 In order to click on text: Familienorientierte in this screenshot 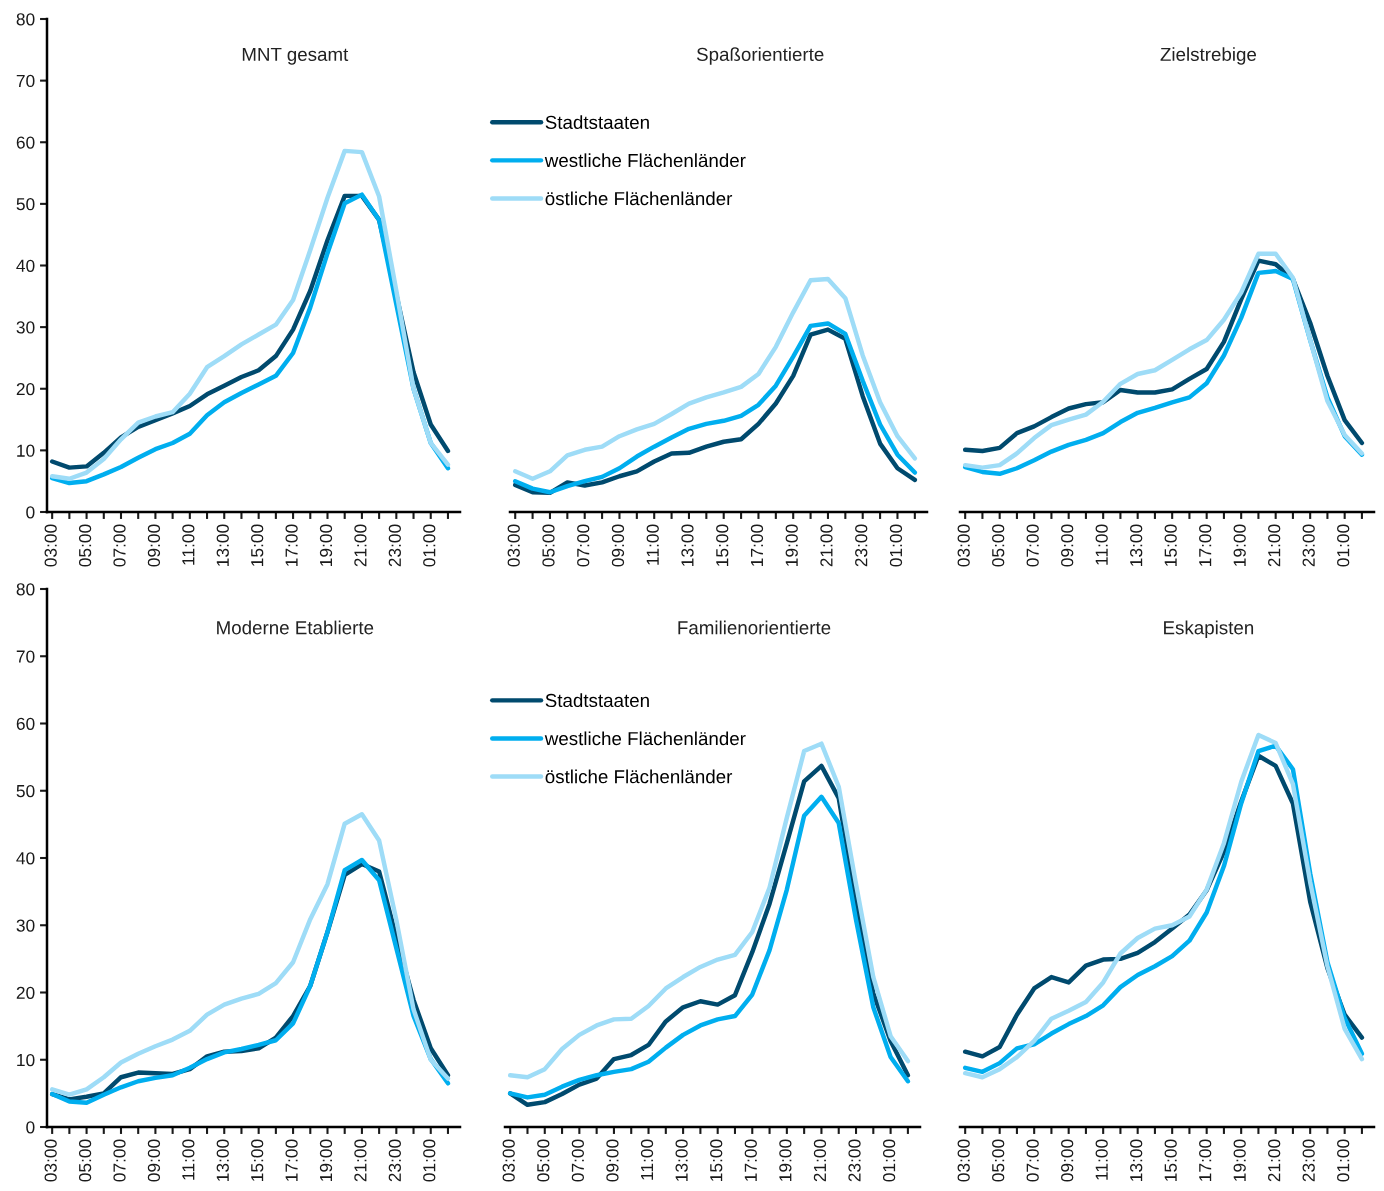, I will do `click(754, 627)`.